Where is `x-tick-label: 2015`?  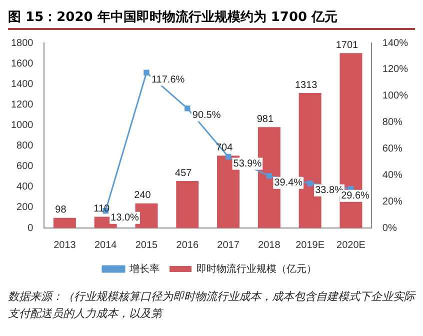 x-tick-label: 2015 is located at coordinates (146, 245).